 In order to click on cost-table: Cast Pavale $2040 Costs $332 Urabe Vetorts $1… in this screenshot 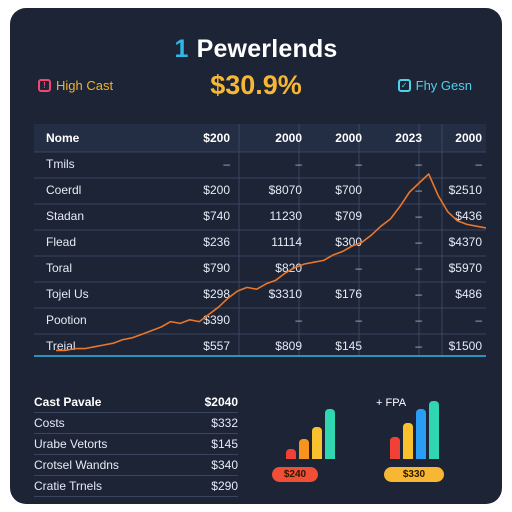, I will do `click(136, 444)`.